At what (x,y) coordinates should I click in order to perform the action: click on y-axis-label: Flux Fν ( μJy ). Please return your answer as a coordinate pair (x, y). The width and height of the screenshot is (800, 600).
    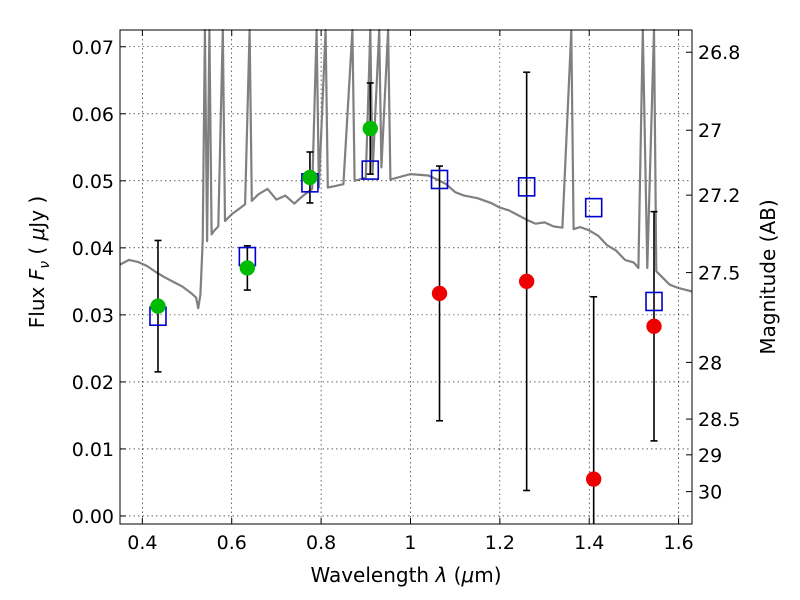
    Looking at the image, I should click on (39, 262).